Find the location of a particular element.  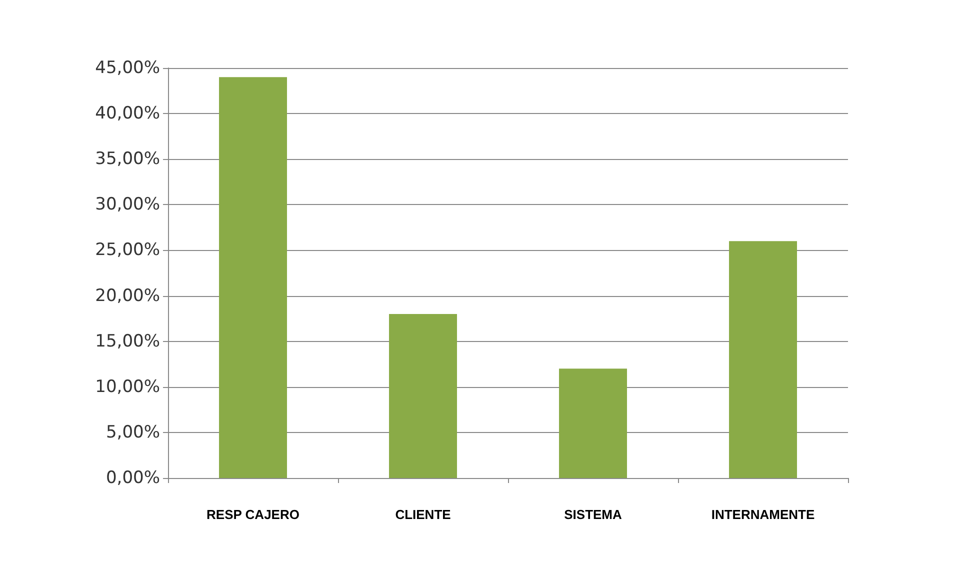

y-tick-label: 15,00% is located at coordinates (127, 341).